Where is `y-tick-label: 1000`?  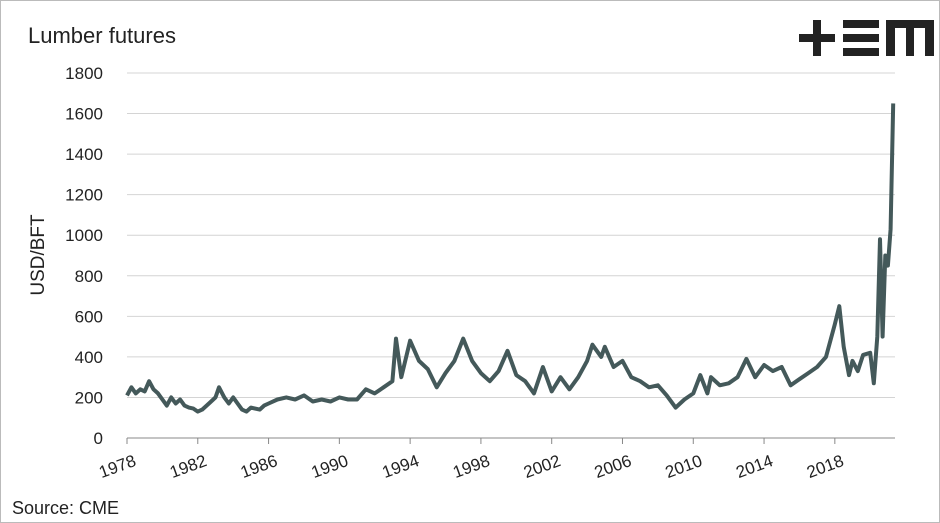
y-tick-label: 1000 is located at coordinates (84, 235).